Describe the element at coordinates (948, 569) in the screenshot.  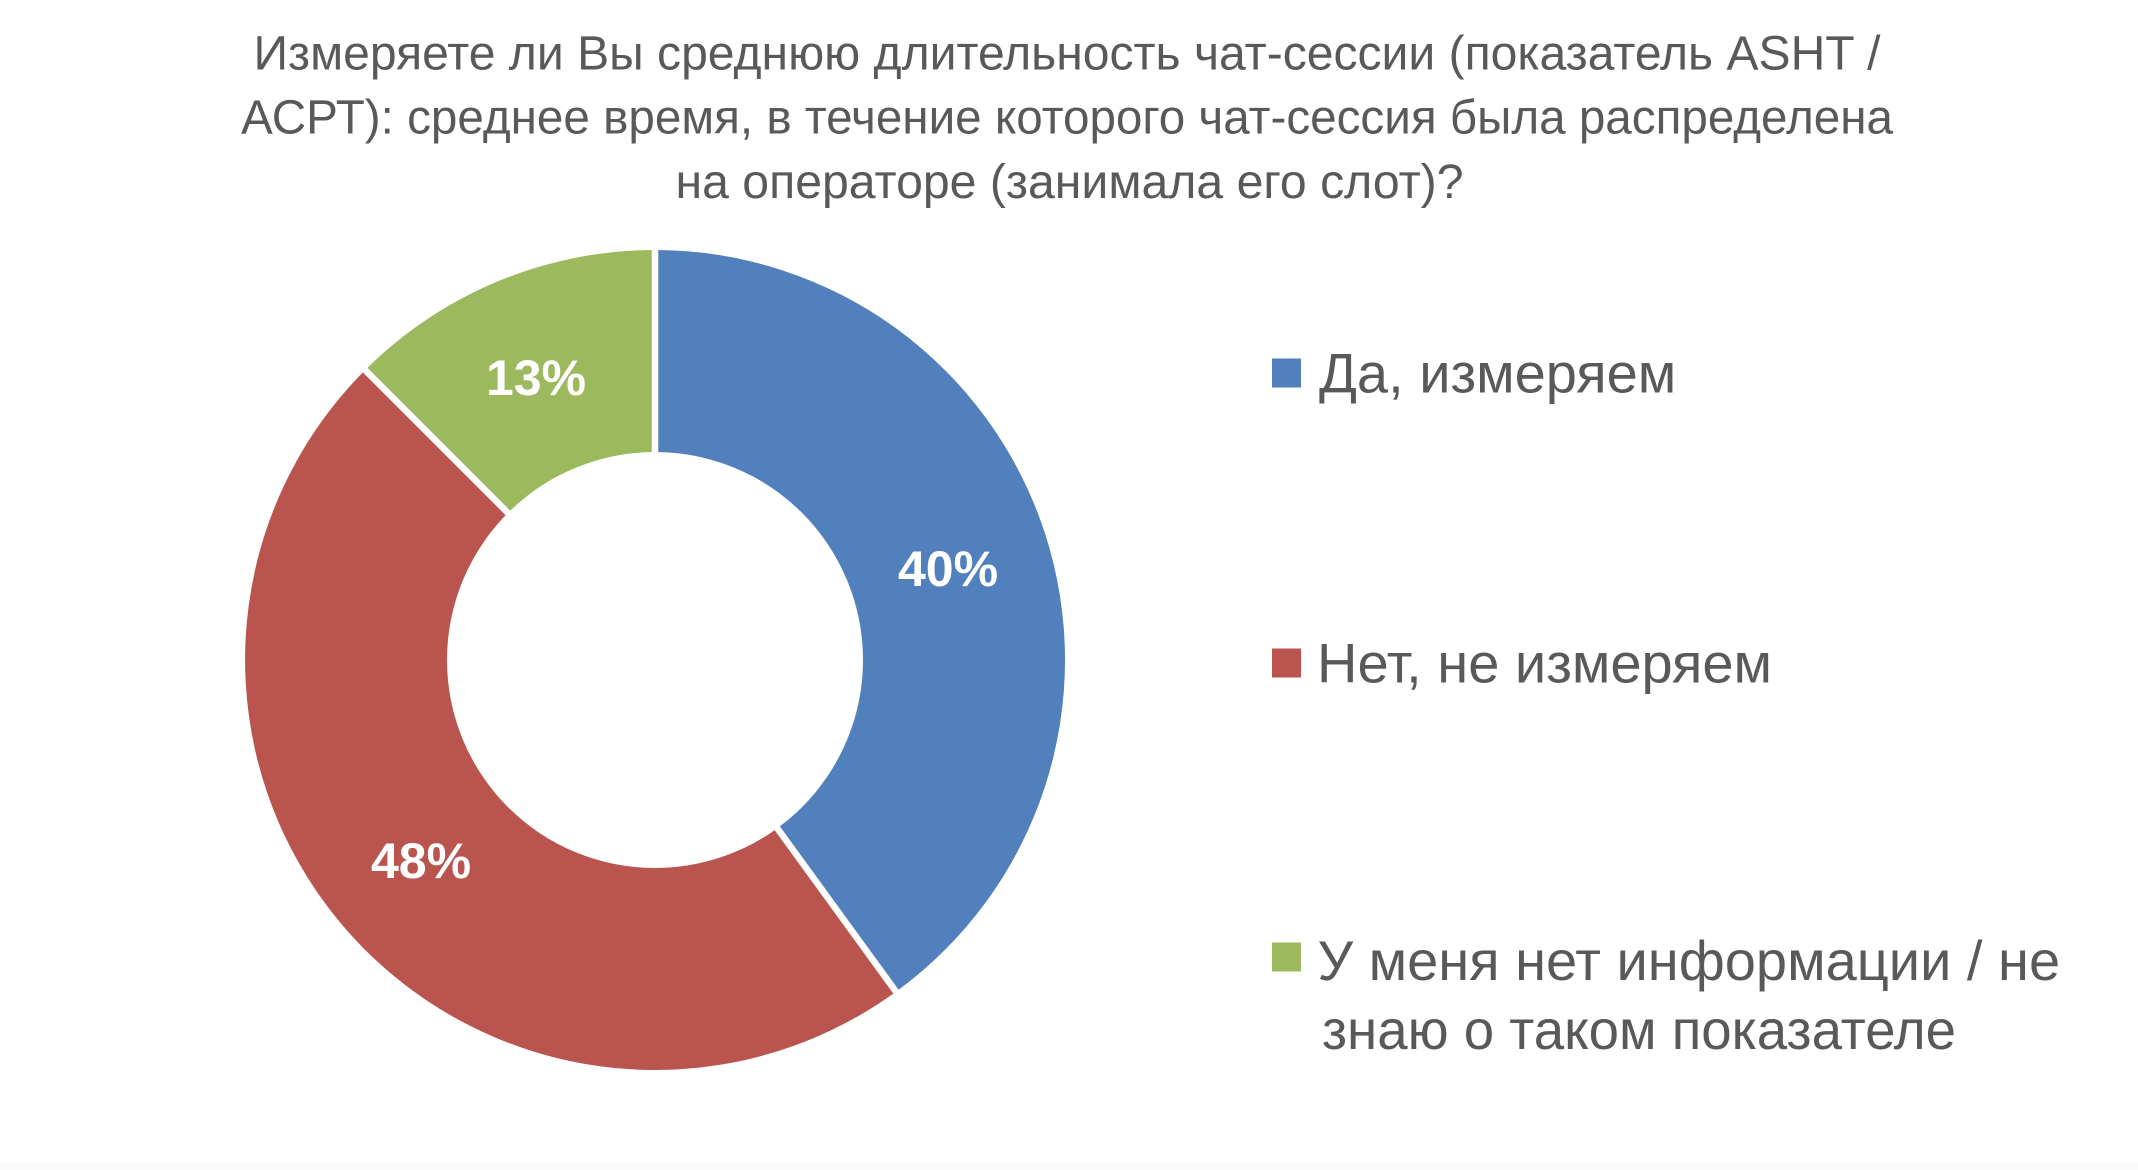
I see `svg-text: 40%` at that location.